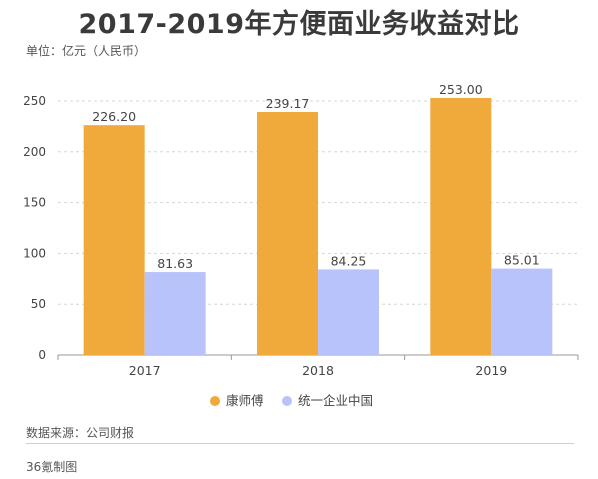  Describe the element at coordinates (34, 101) in the screenshot. I see `y-tick-label: 250` at that location.